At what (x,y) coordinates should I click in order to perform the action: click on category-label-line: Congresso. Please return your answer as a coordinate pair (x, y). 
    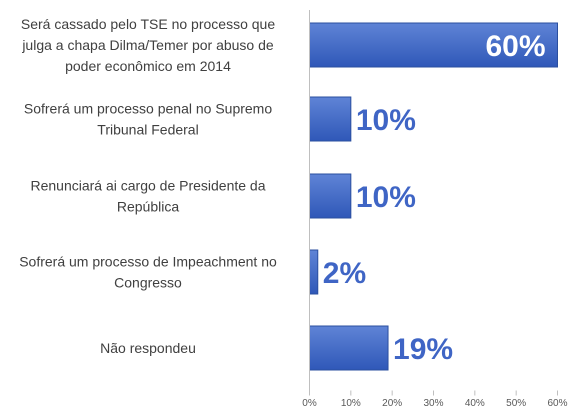
    Looking at the image, I should click on (148, 283).